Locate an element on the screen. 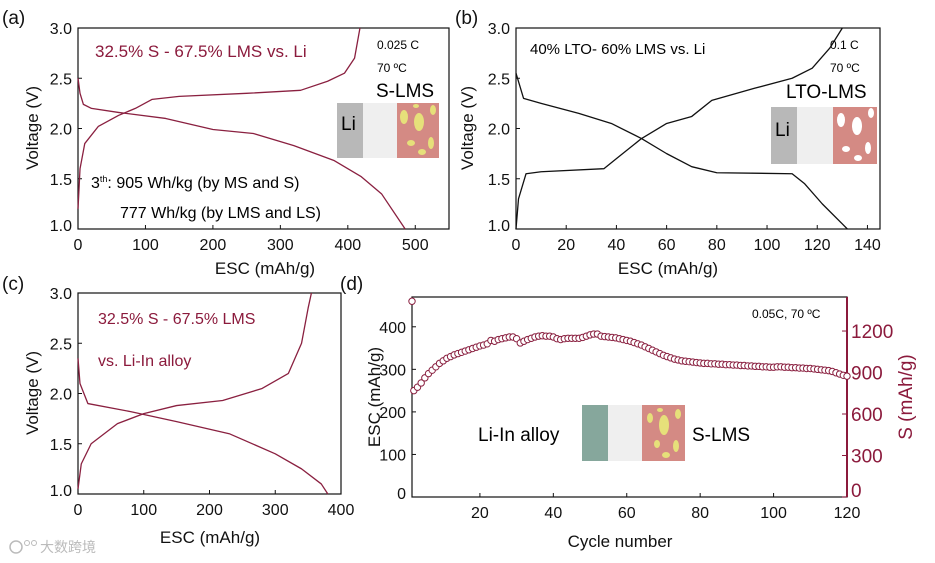 The width and height of the screenshot is (935, 563). x-tick-label: 140 is located at coordinates (867, 245).